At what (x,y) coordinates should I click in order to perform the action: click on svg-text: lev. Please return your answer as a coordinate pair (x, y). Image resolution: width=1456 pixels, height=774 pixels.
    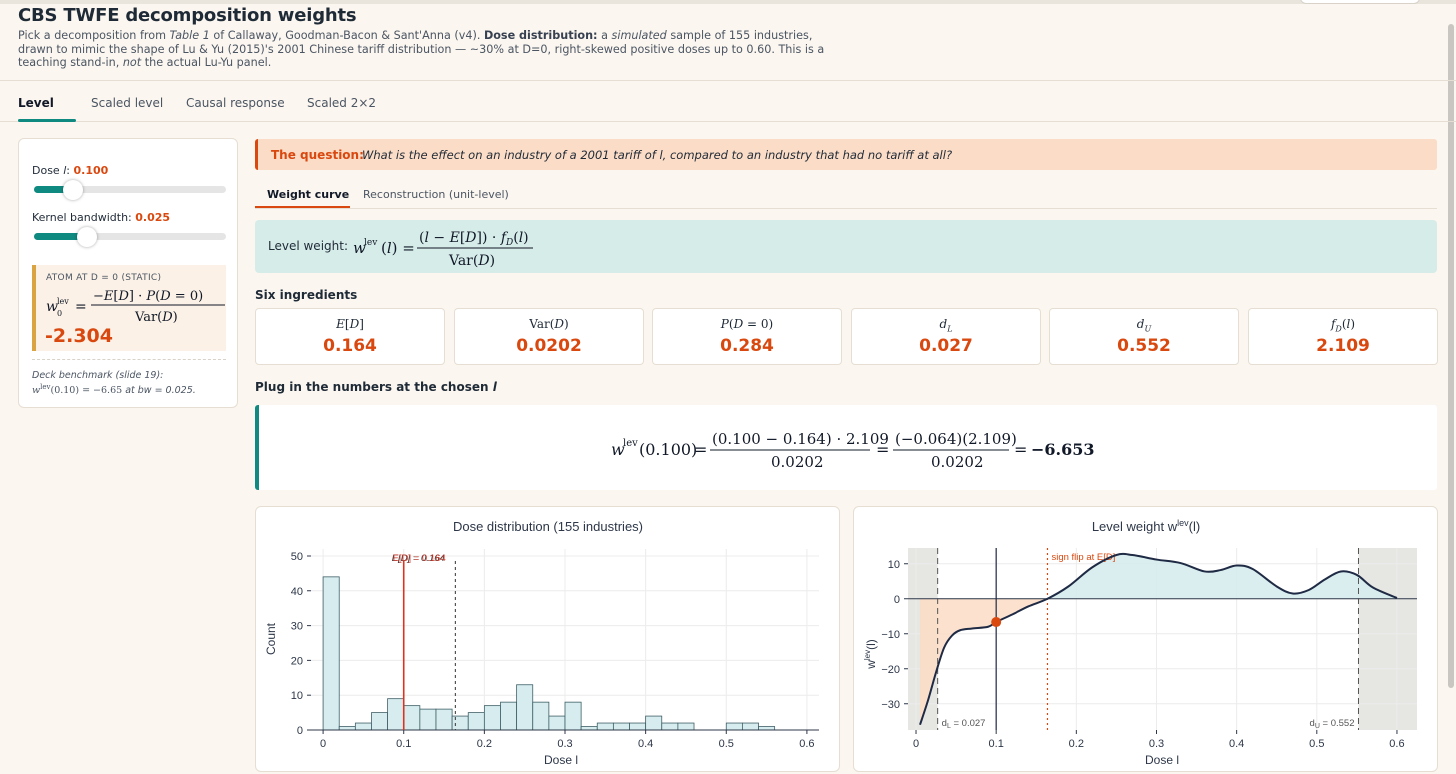
    Looking at the image, I should click on (63, 301).